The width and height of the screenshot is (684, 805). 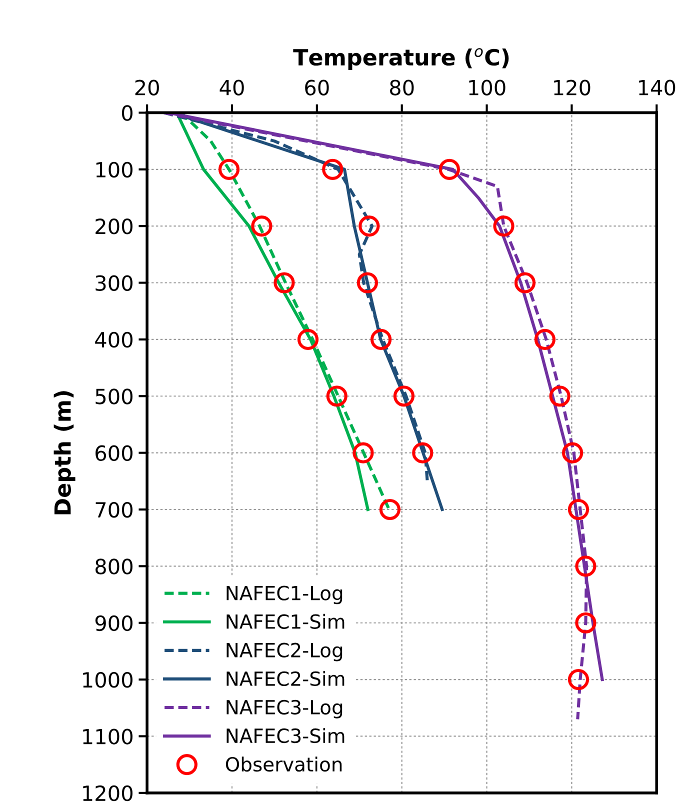 I want to click on legend-label: NAFEC1-Sim, so click(x=285, y=621).